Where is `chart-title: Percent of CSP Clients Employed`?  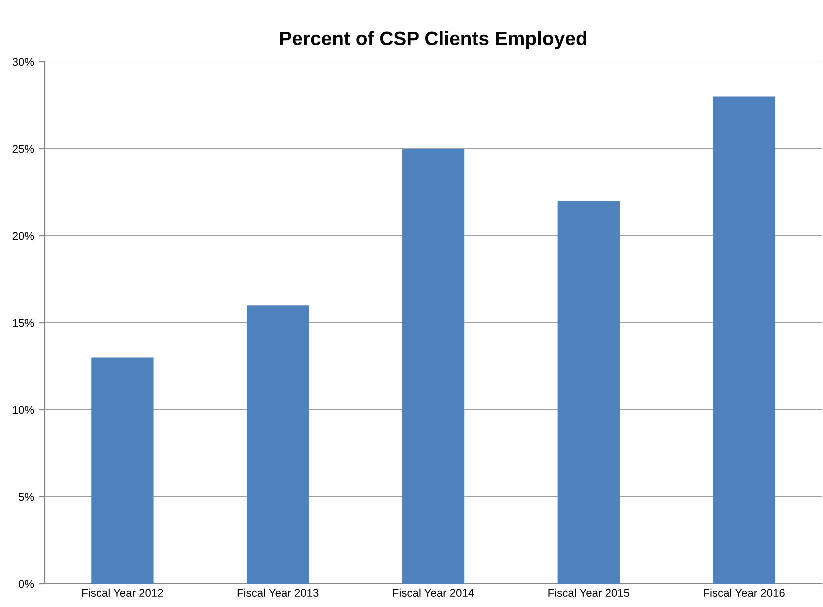
chart-title: Percent of CSP Clients Employed is located at coordinates (433, 40).